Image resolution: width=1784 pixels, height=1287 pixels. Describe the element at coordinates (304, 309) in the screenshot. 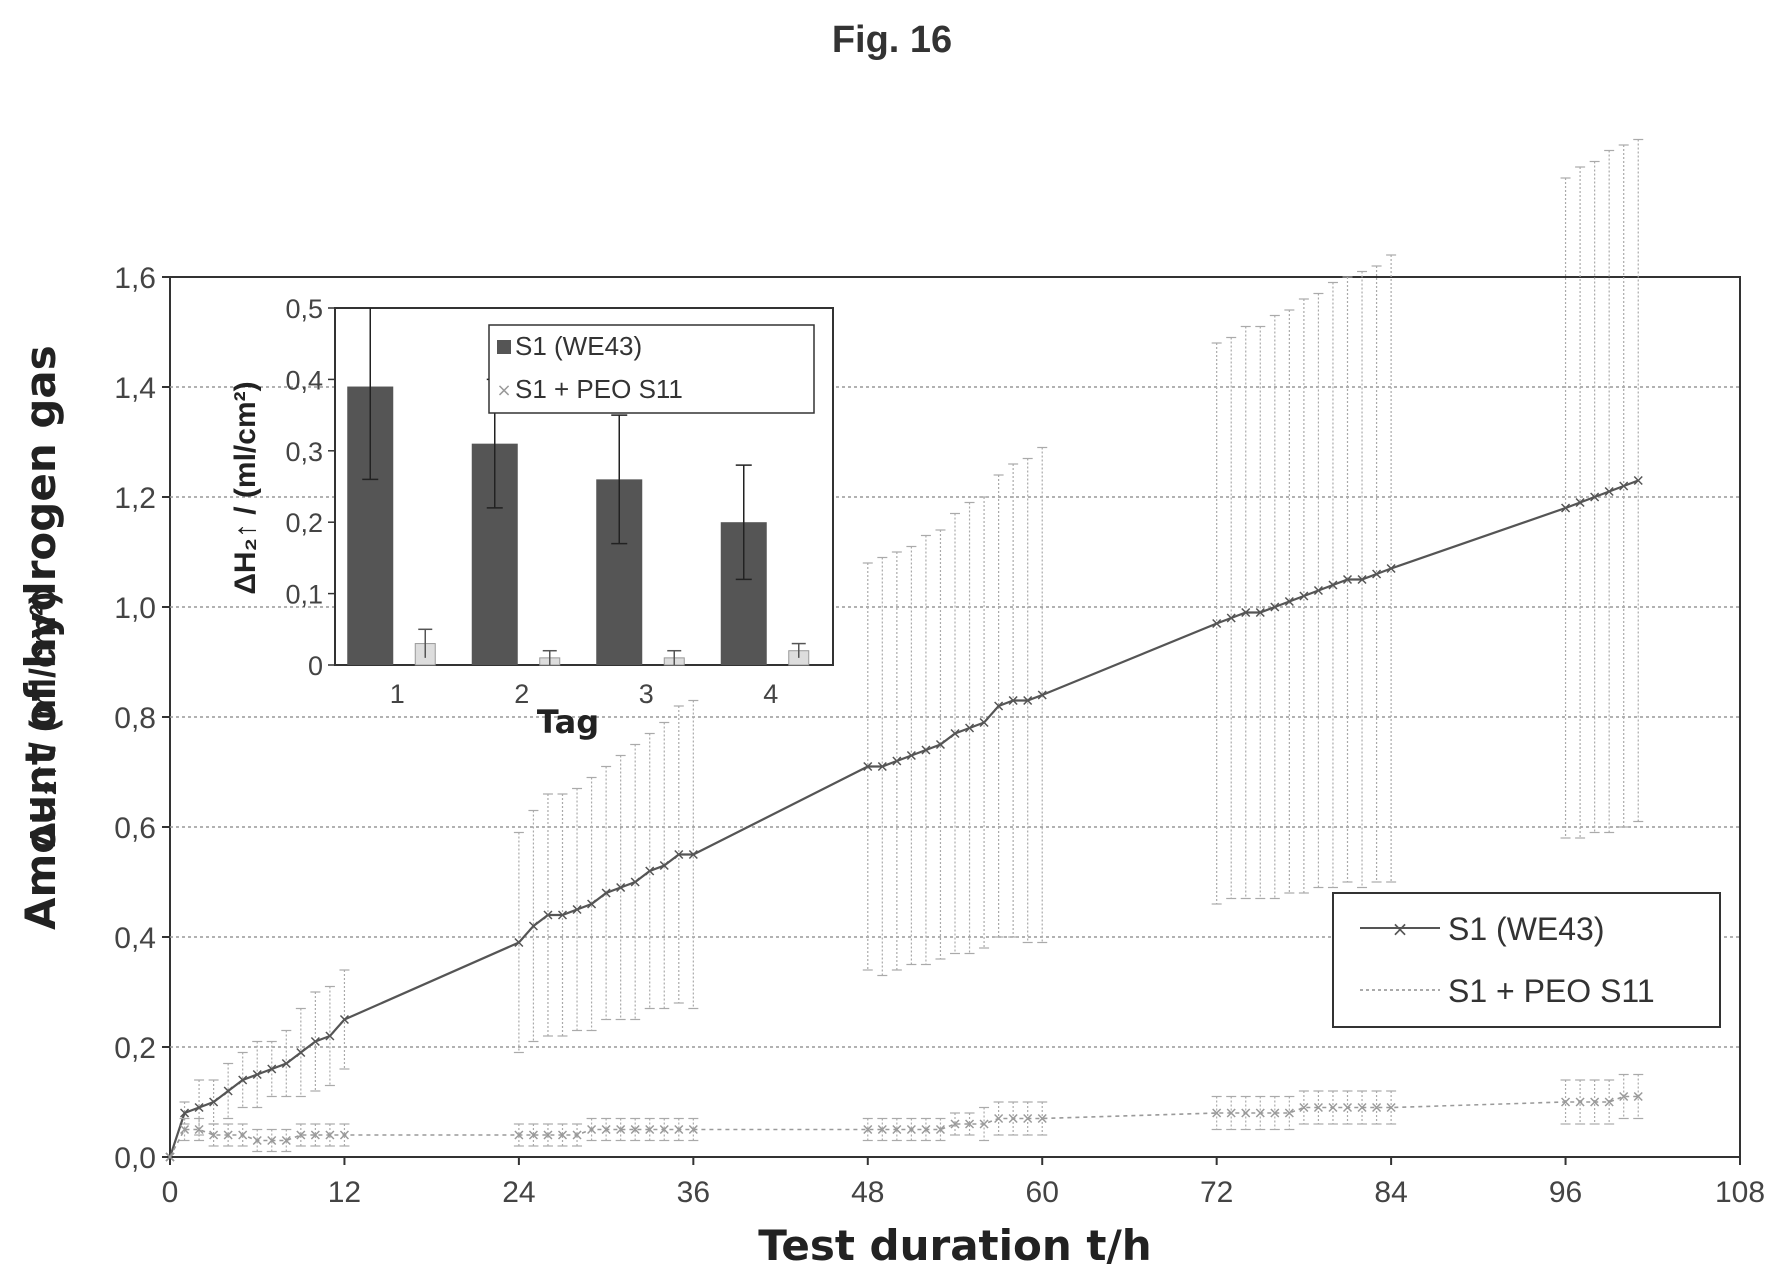

I see `inset-y-tick-label: 0,5` at that location.